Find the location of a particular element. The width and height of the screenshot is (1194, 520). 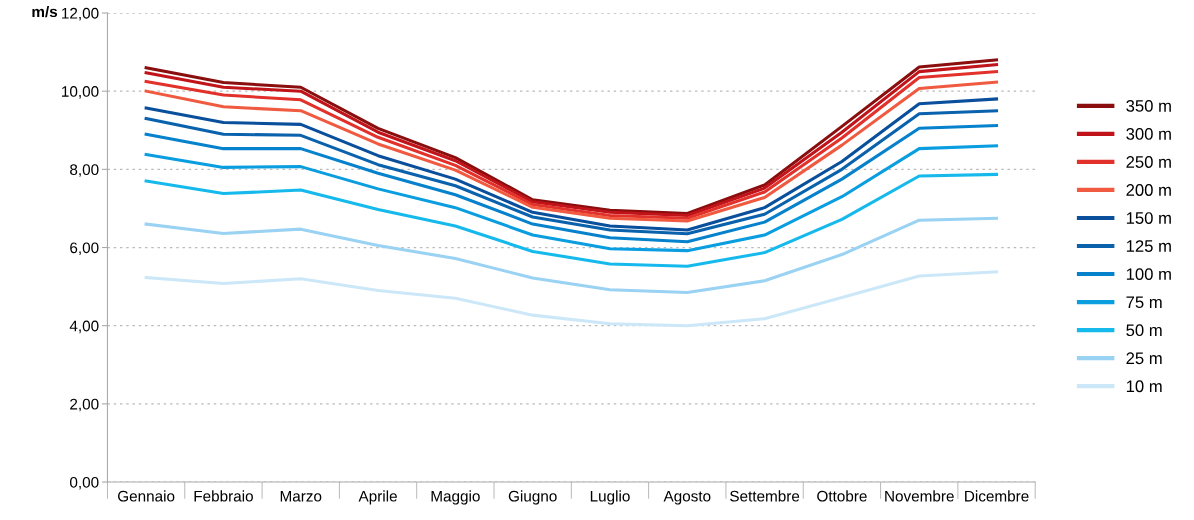

x-tick-label: Agosto is located at coordinates (687, 497).